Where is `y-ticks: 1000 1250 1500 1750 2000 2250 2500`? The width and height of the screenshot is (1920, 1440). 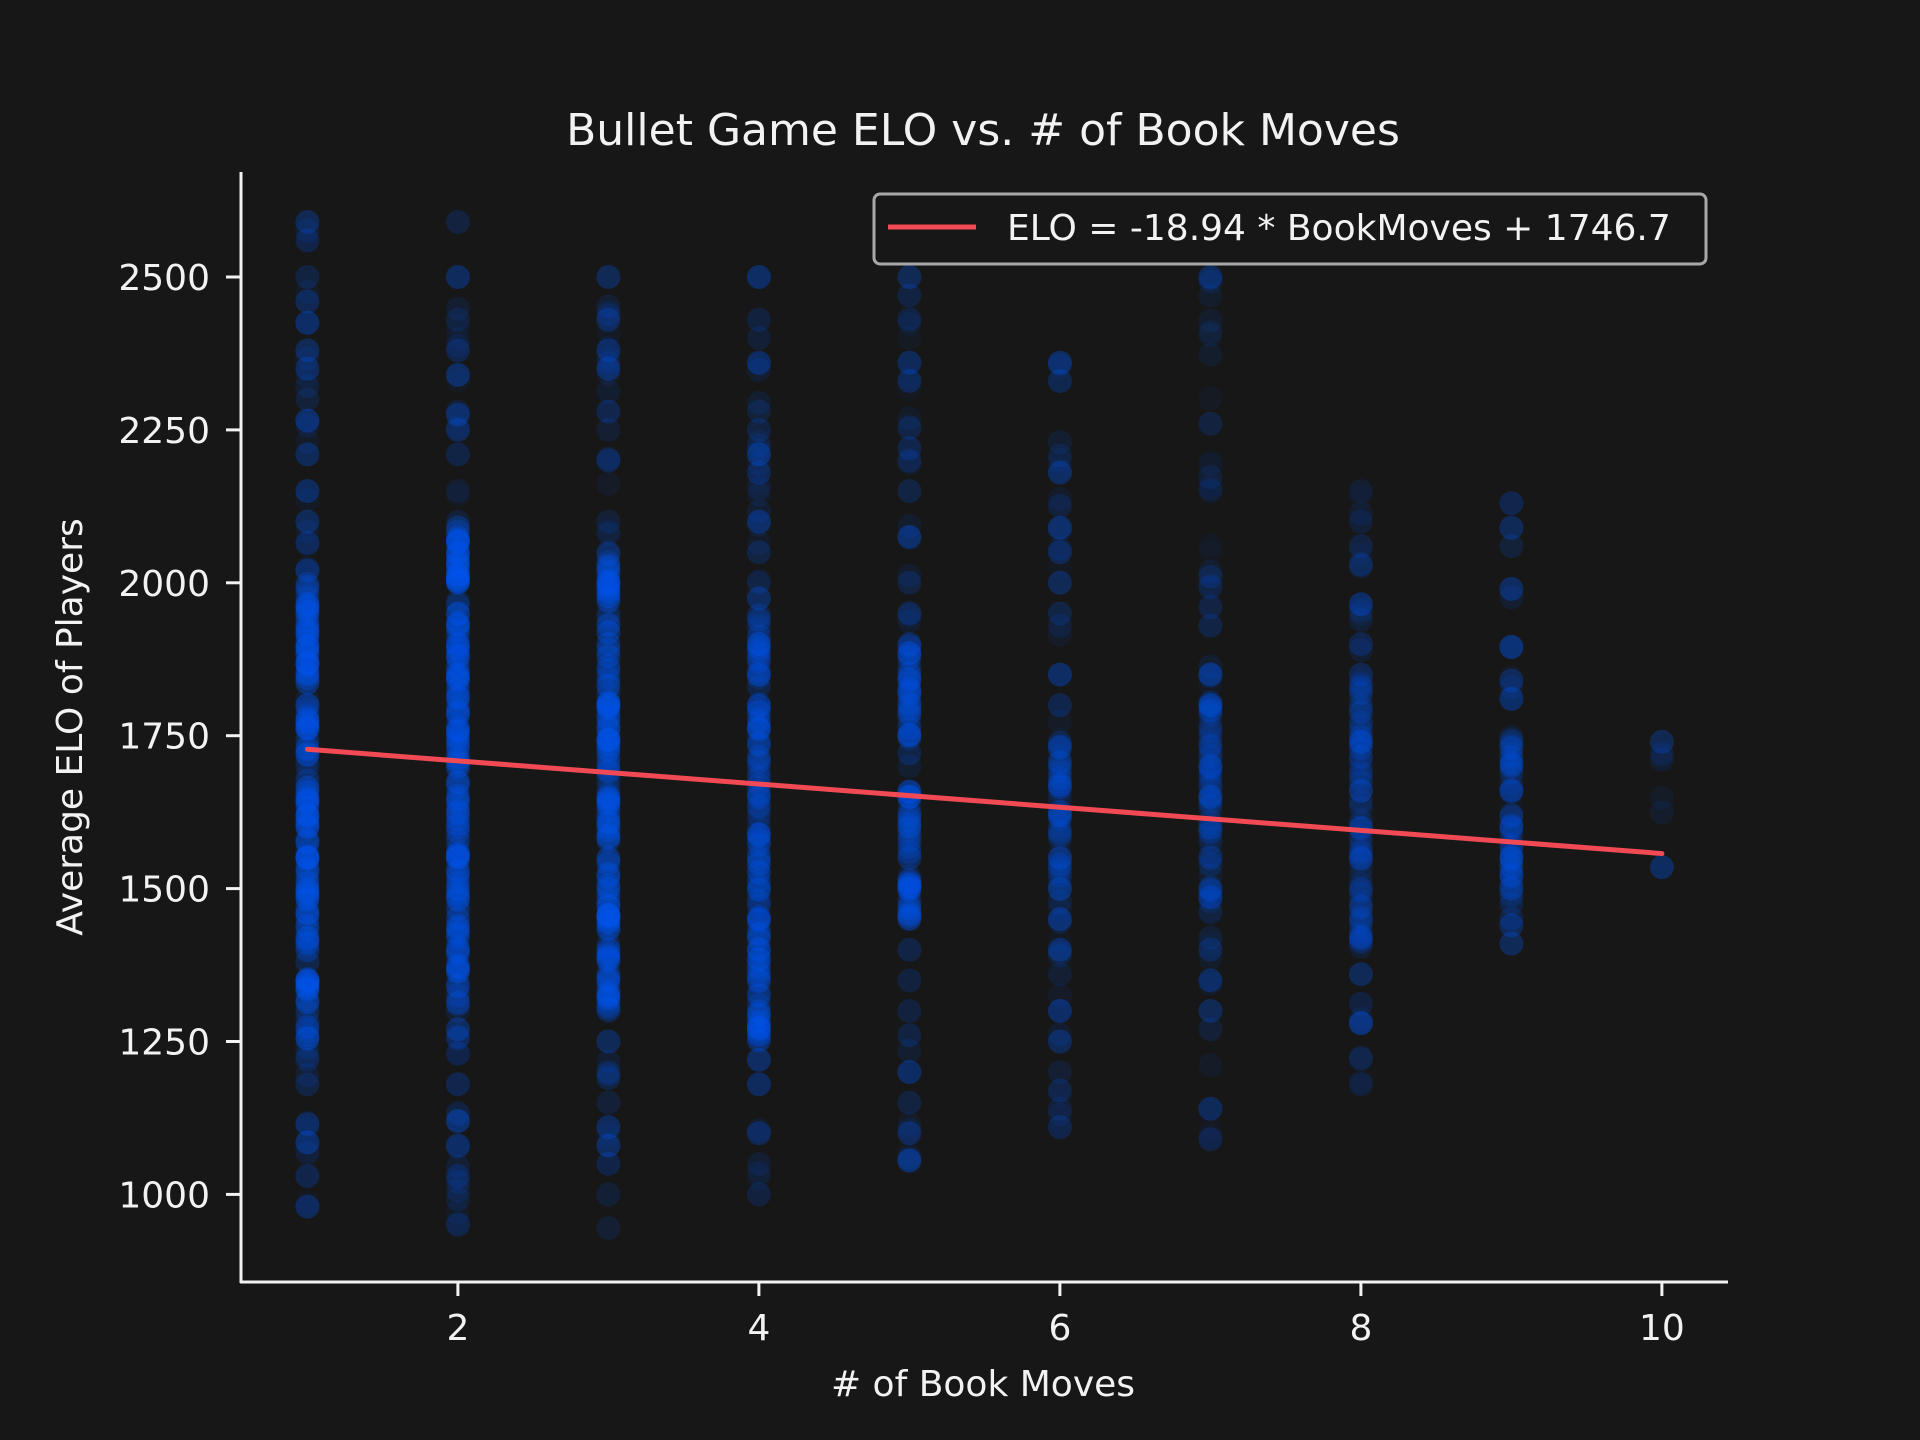 y-ticks: 1000 1250 1500 1750 2000 2250 2500 is located at coordinates (179, 737).